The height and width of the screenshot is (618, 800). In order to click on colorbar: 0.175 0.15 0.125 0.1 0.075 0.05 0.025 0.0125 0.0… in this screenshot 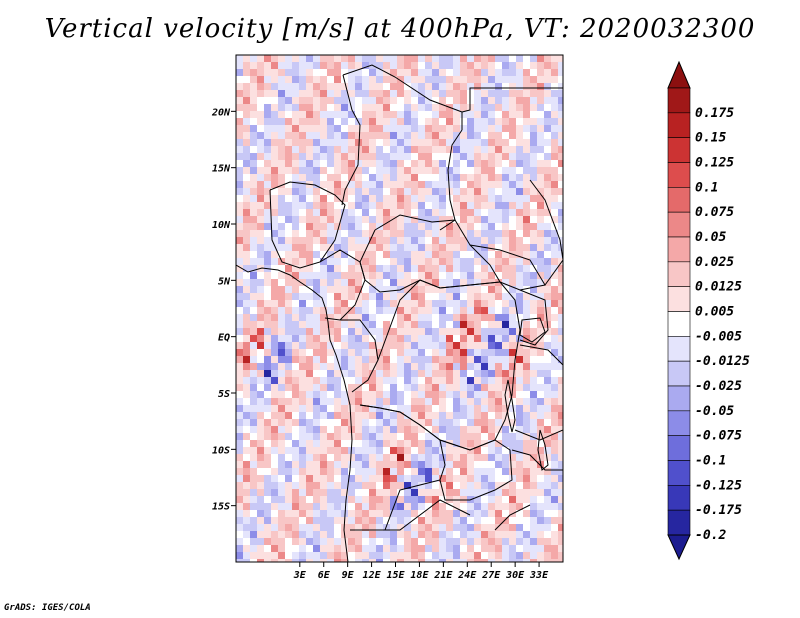, I will do `click(708, 310)`.